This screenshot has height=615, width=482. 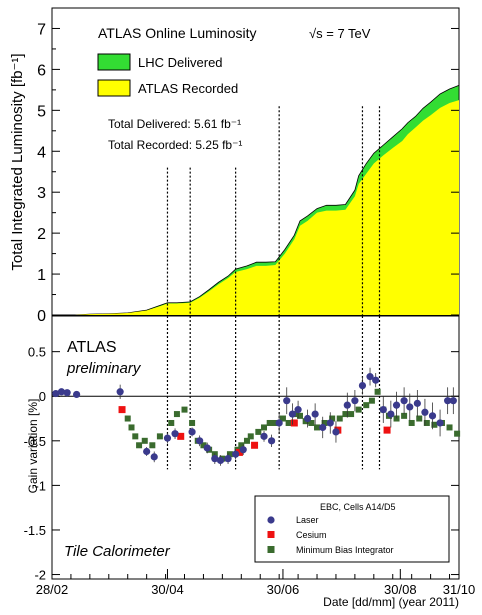 What do you see at coordinates (283, 589) in the screenshot?
I see `gain-x-tick-label: 30/06` at bounding box center [283, 589].